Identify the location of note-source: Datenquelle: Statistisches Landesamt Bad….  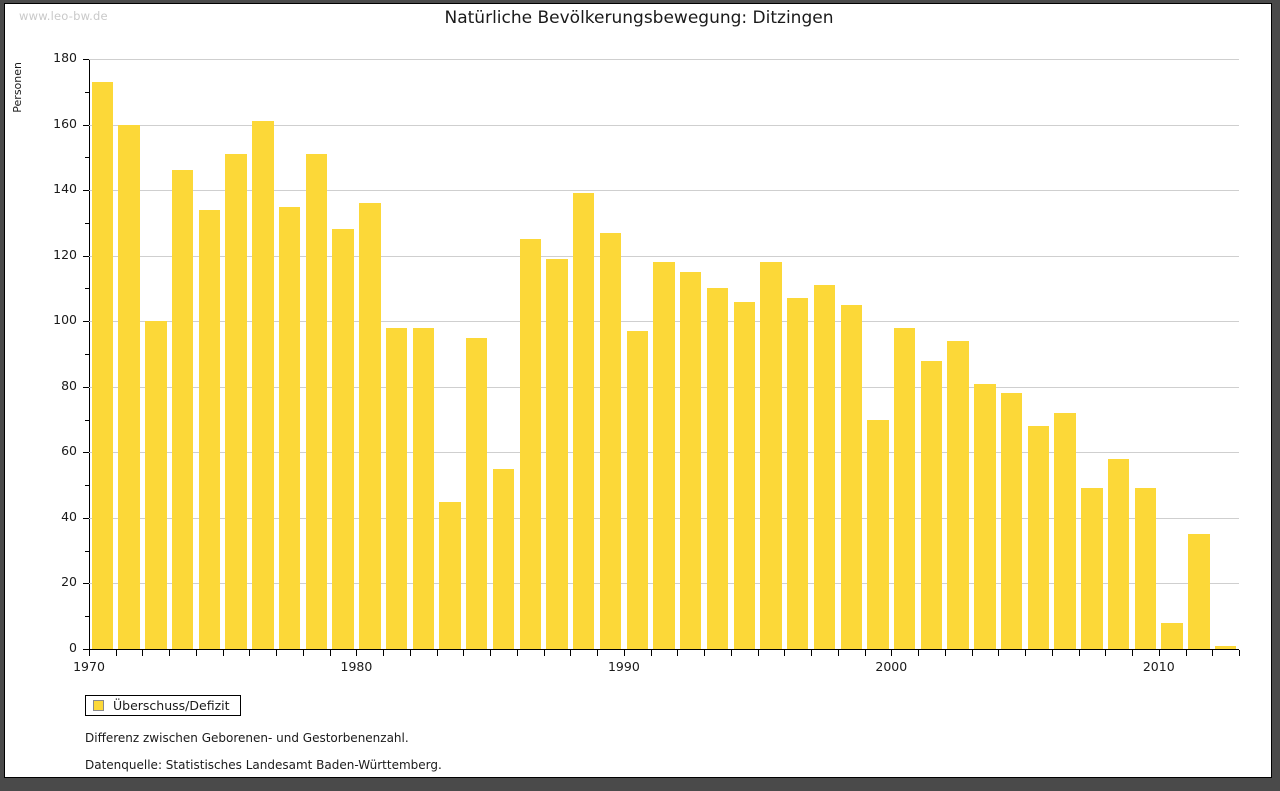
(263, 765).